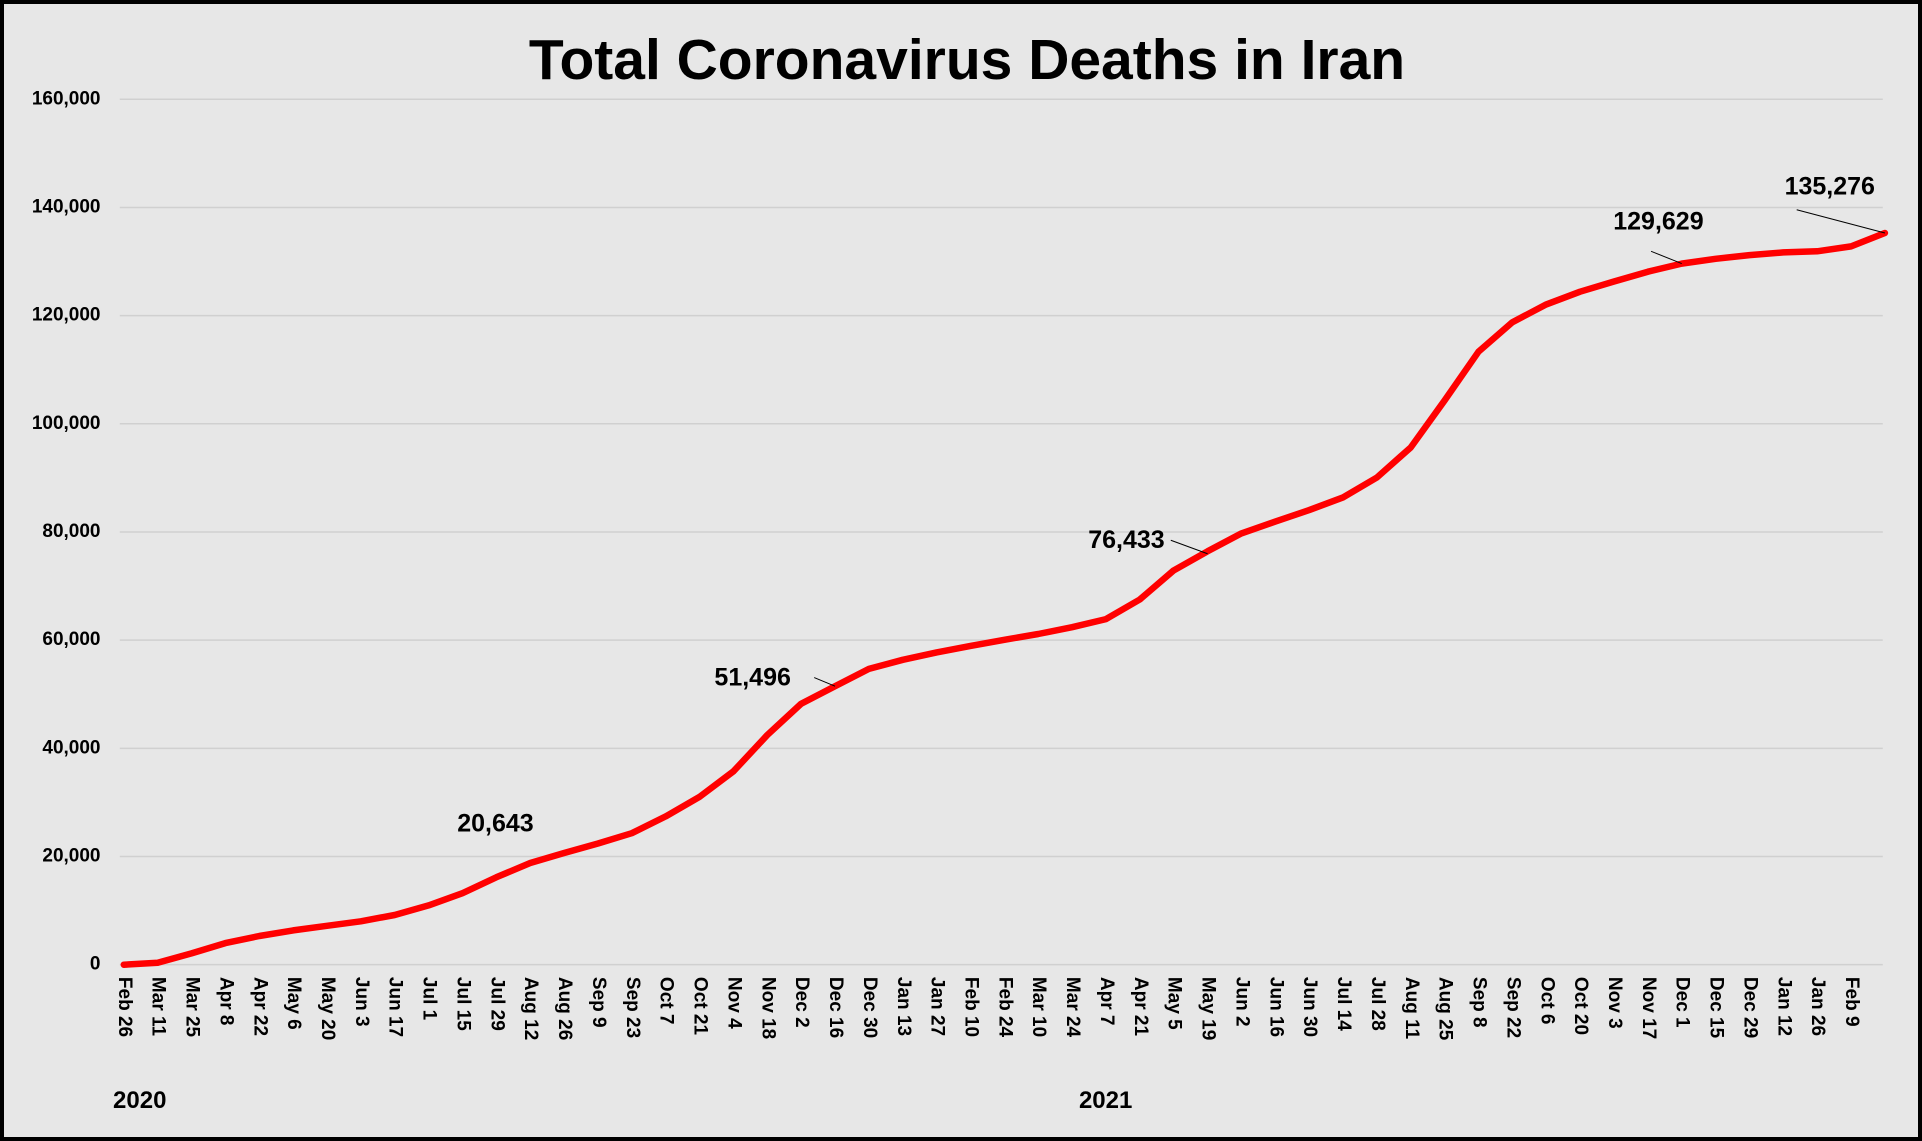  What do you see at coordinates (1072, 1007) in the screenshot?
I see `x-tick-label: Mar 24` at bounding box center [1072, 1007].